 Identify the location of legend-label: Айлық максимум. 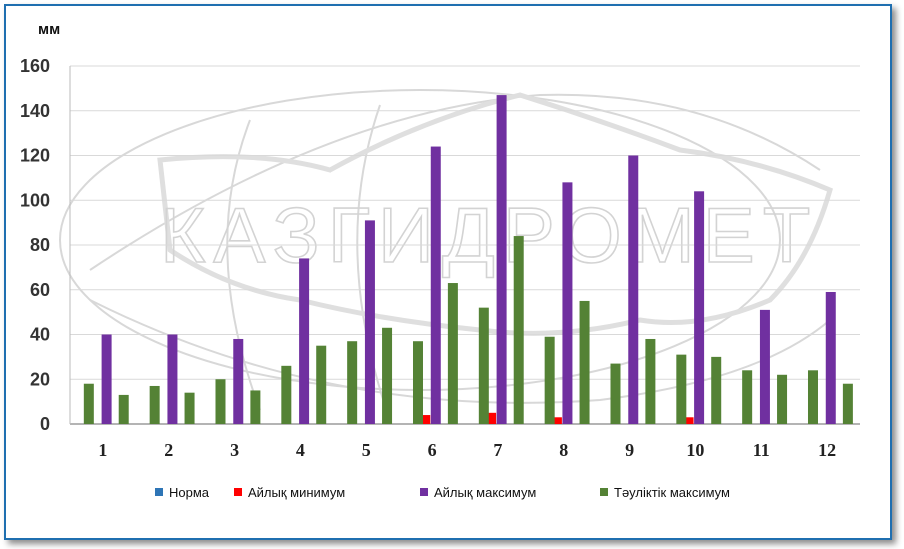
(485, 492).